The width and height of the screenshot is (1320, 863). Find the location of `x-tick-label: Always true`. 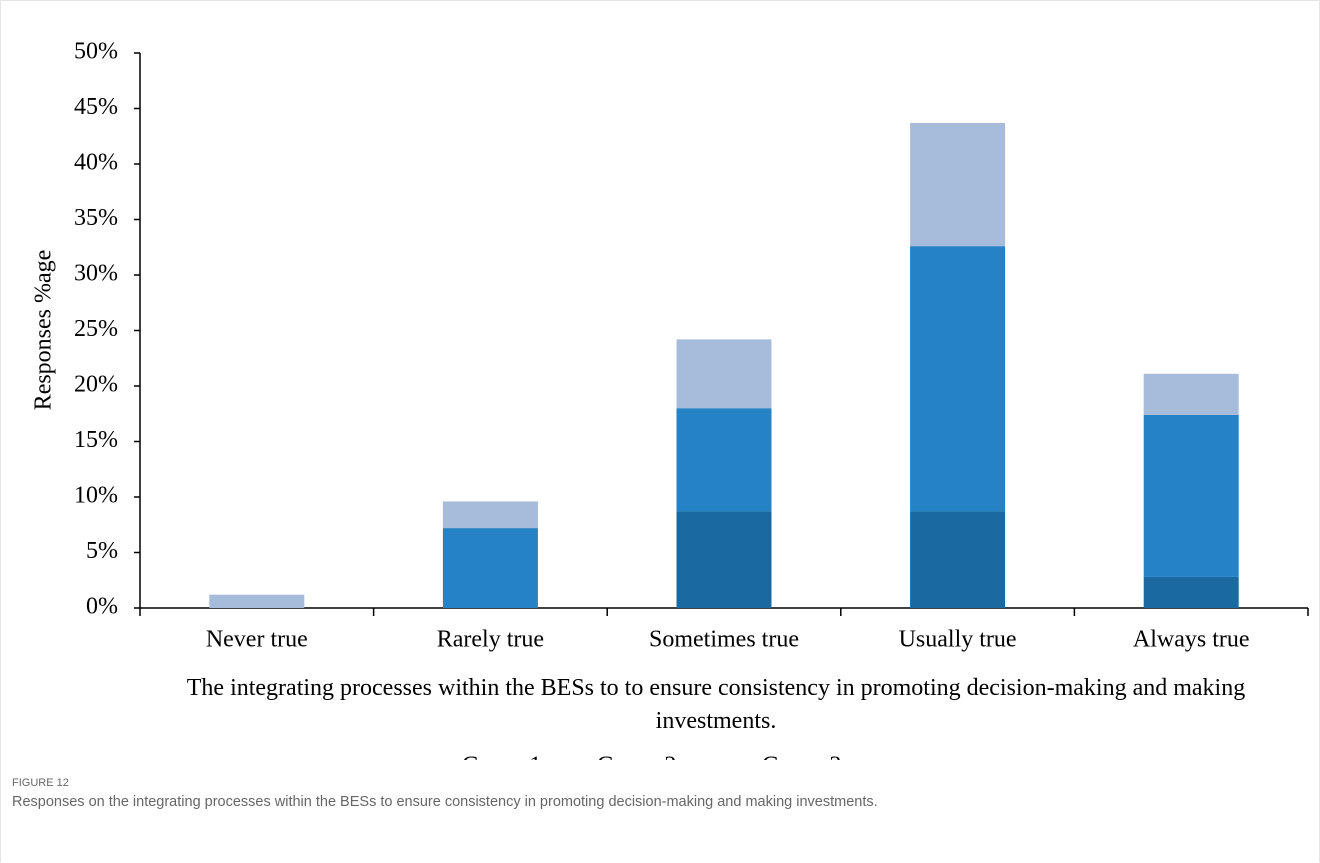

x-tick-label: Always true is located at coordinates (1191, 640).